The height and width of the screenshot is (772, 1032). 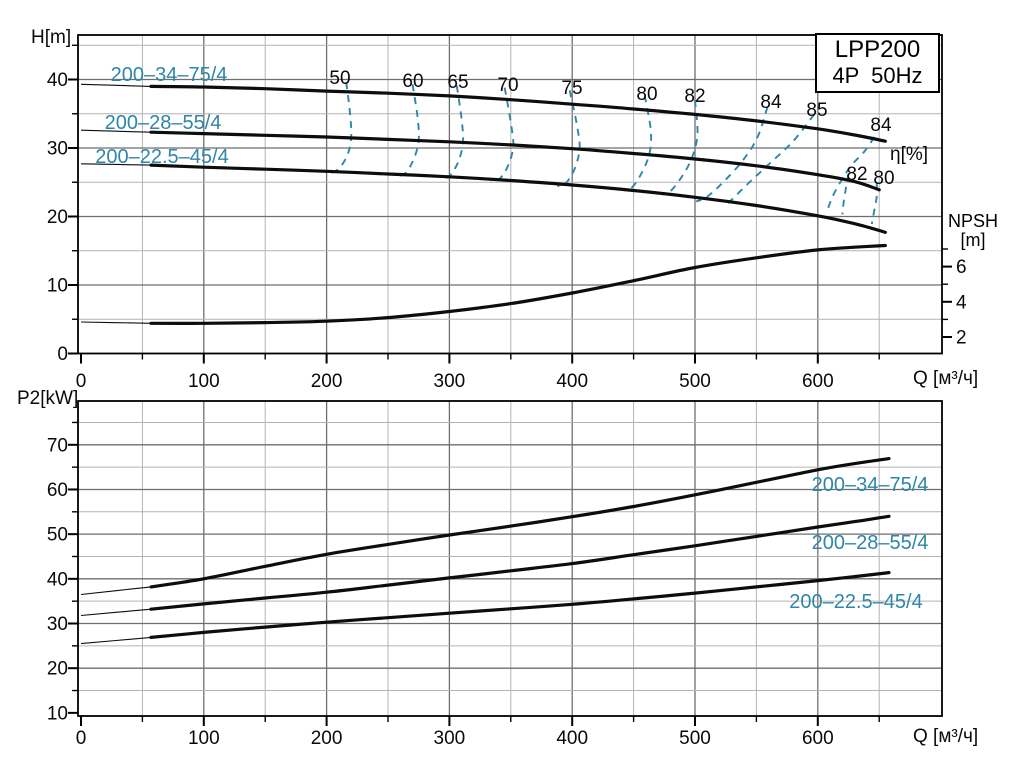 What do you see at coordinates (51, 37) in the screenshot?
I see `head-axis-unit-label: H[m]` at bounding box center [51, 37].